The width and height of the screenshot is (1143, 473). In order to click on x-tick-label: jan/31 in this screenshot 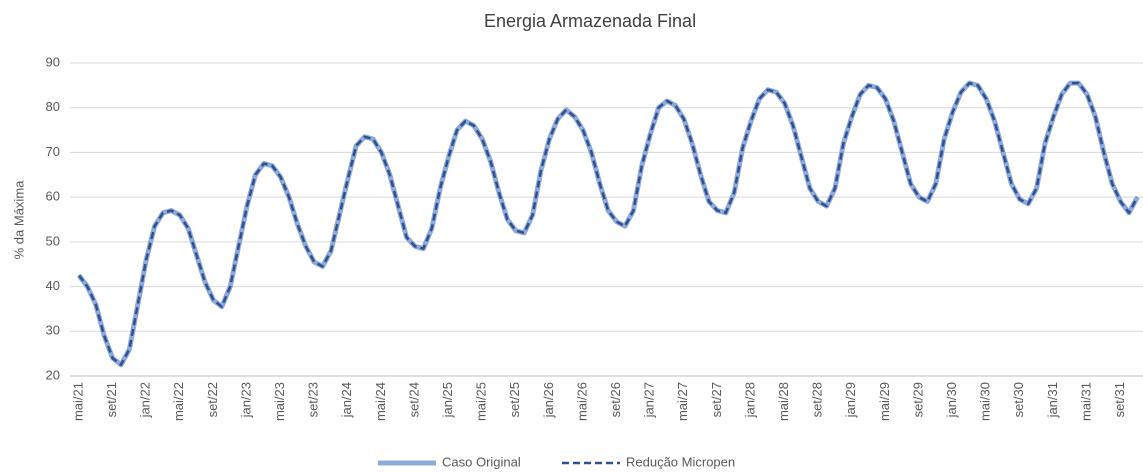, I will do `click(1052, 400)`.